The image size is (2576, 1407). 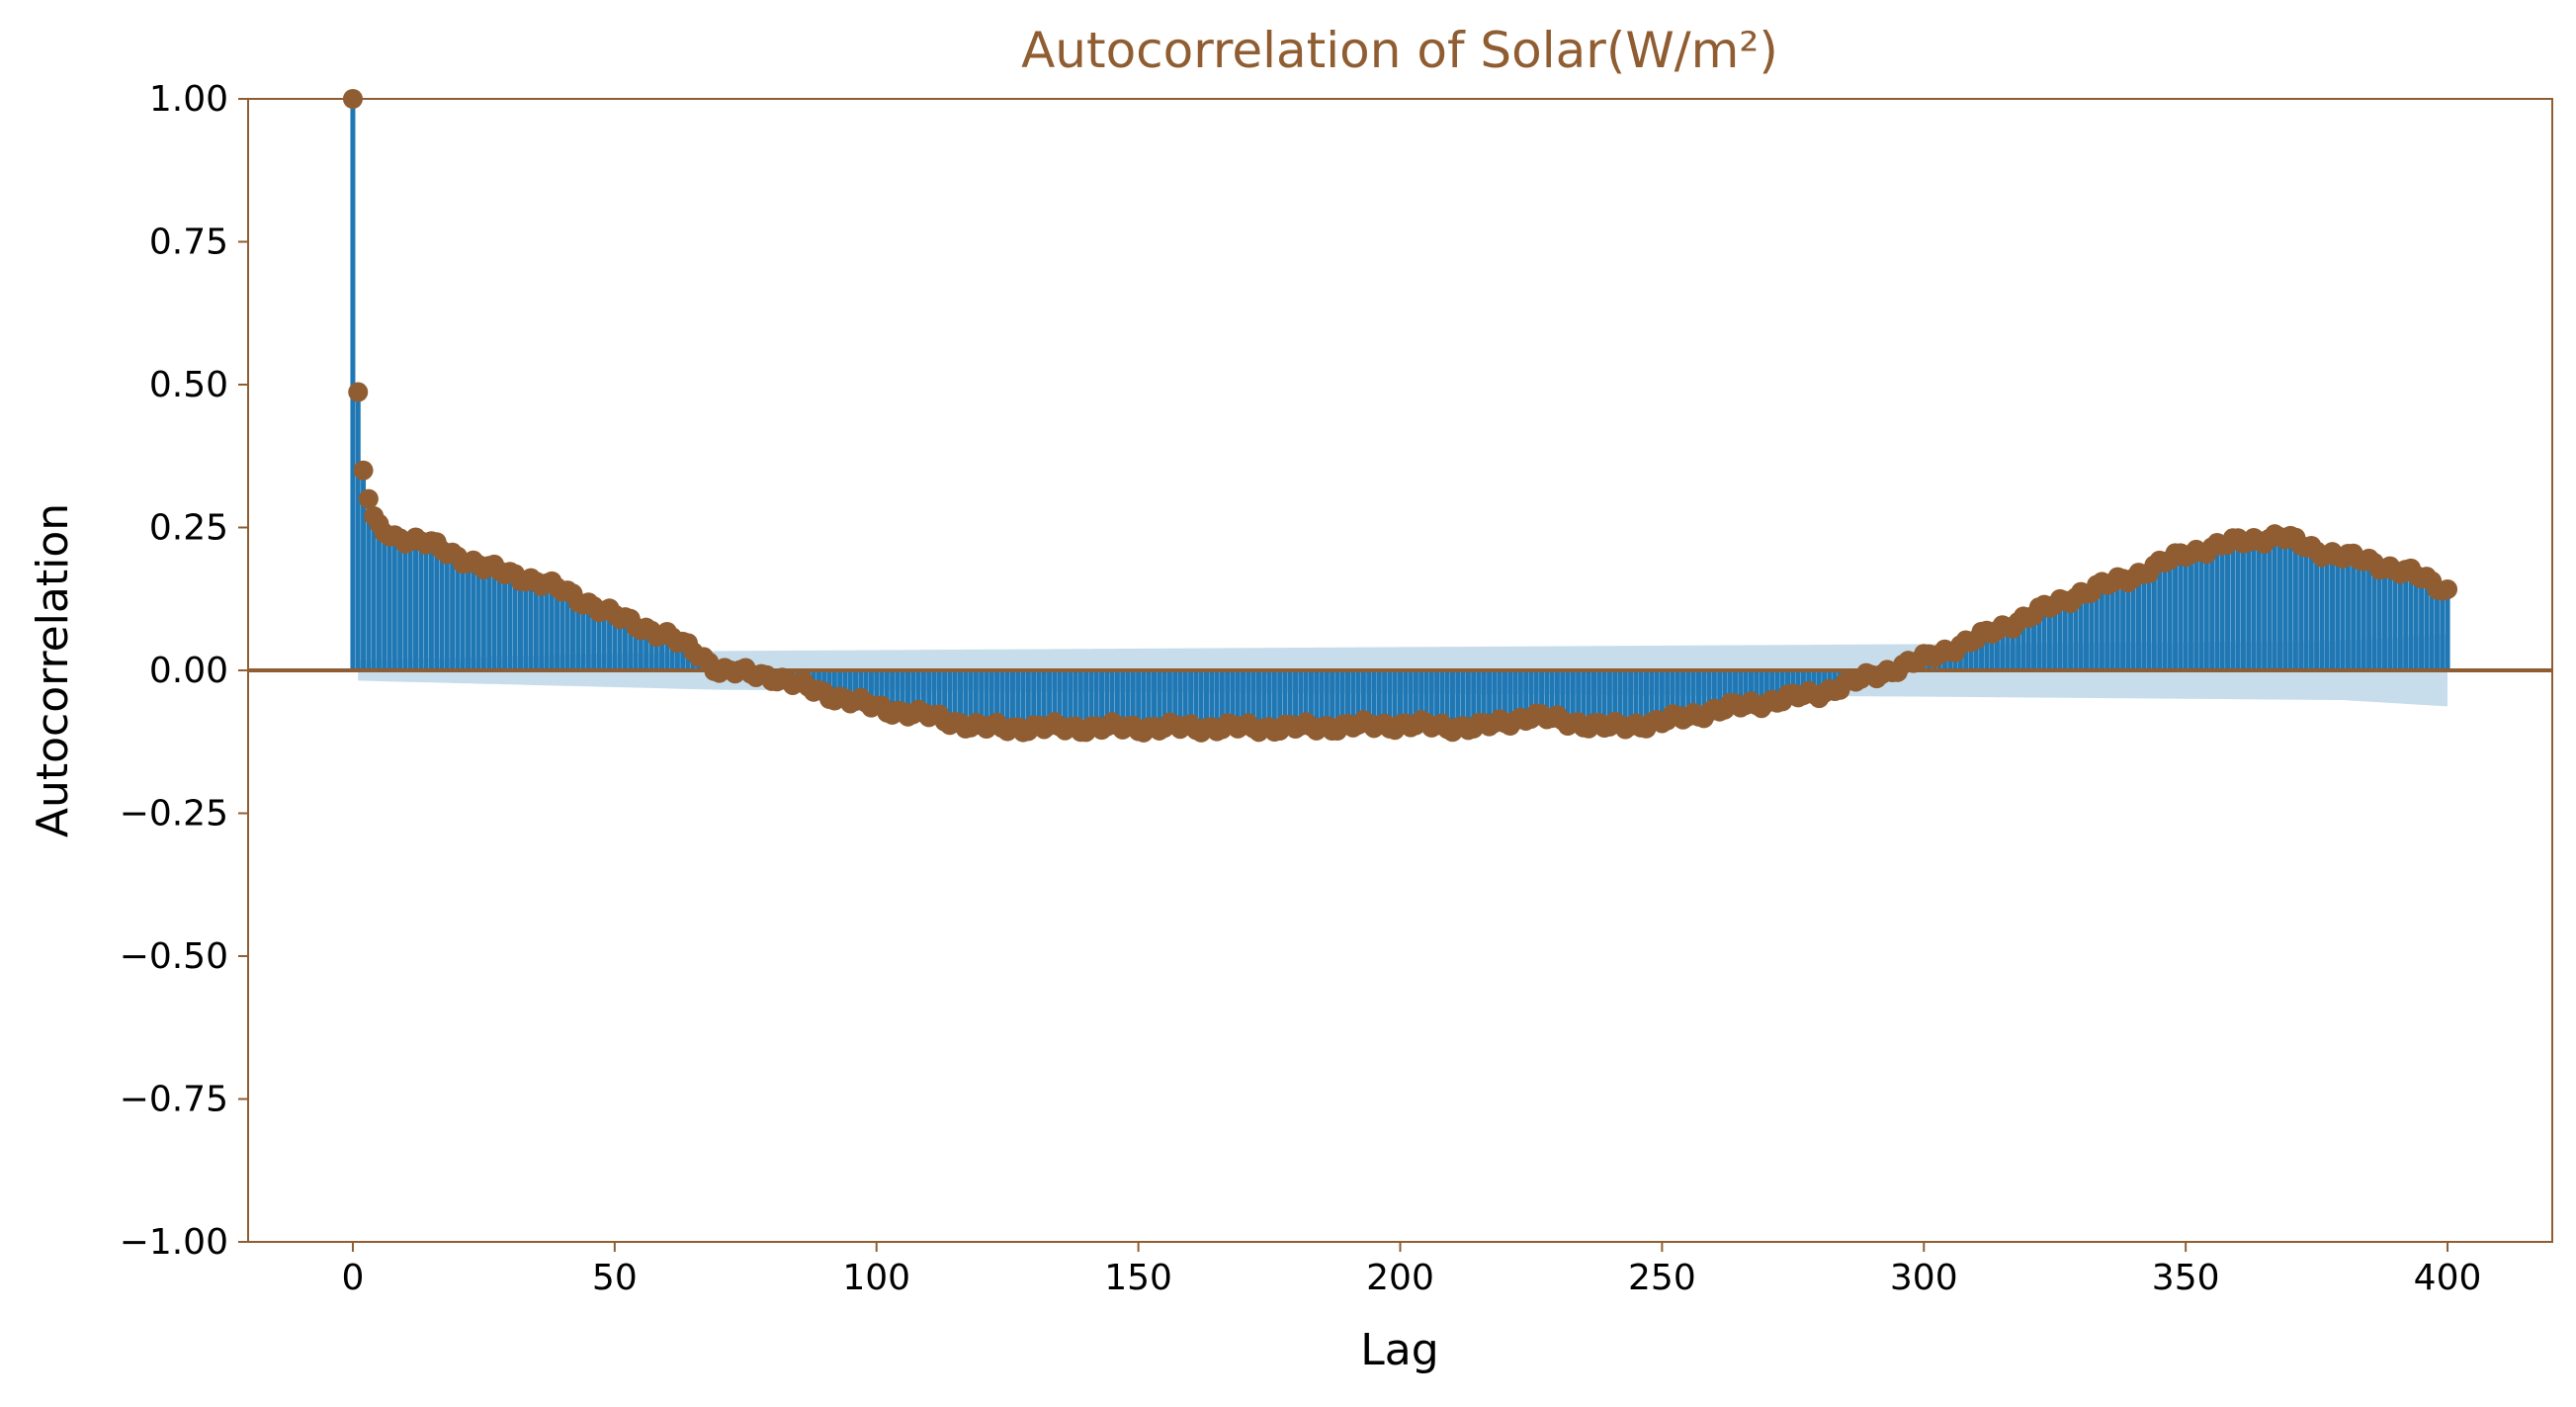 What do you see at coordinates (1924, 1278) in the screenshot?
I see `x-tick-label: 300` at bounding box center [1924, 1278].